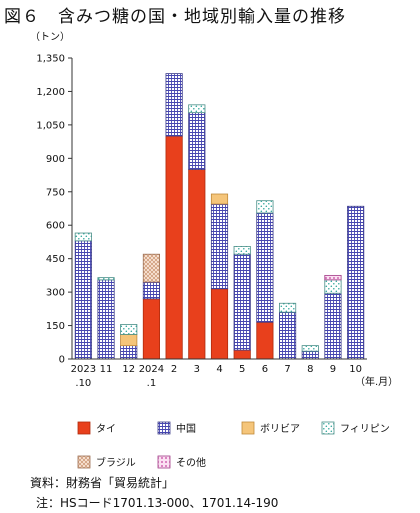  Describe the element at coordinates (83, 383) in the screenshot. I see `x-tick-label: .10` at that location.